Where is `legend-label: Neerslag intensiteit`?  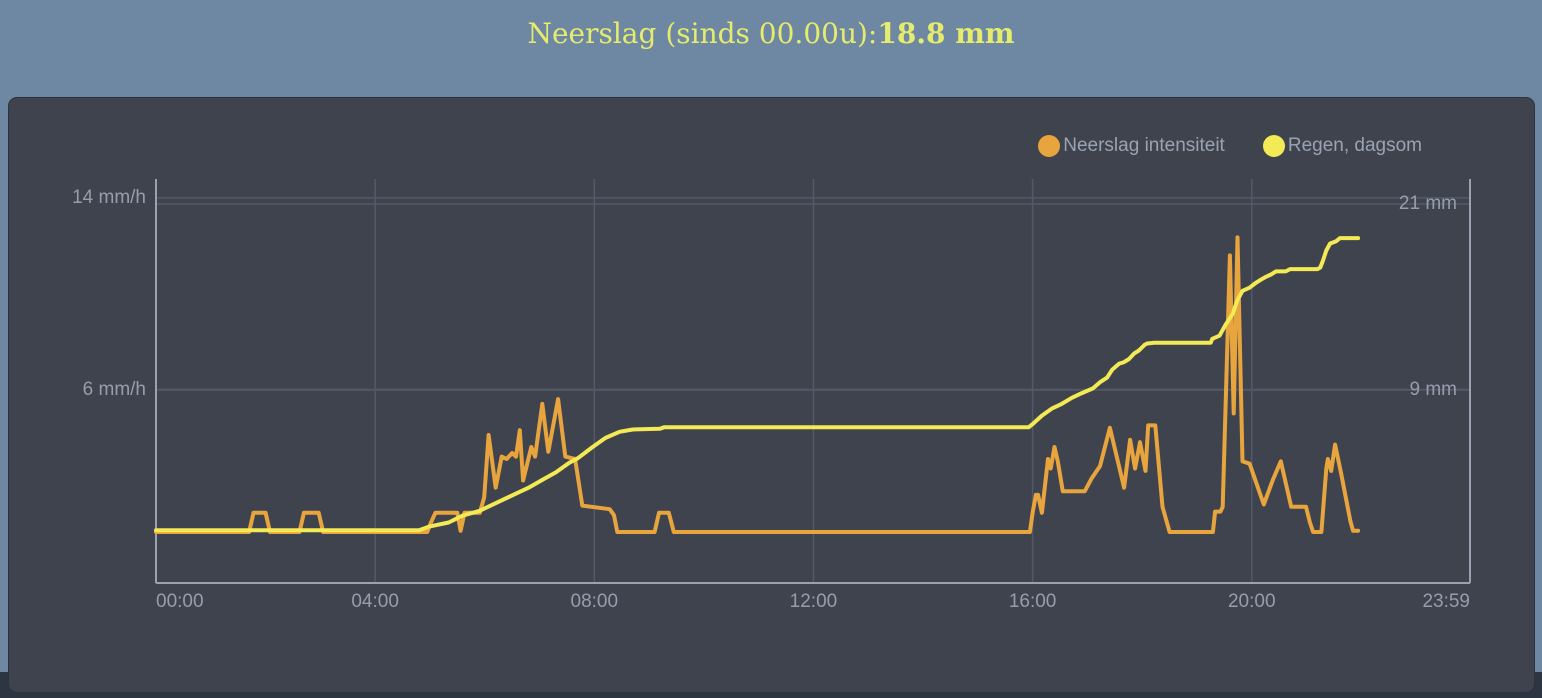
legend-label: Neerslag intensiteit is located at coordinates (1144, 145).